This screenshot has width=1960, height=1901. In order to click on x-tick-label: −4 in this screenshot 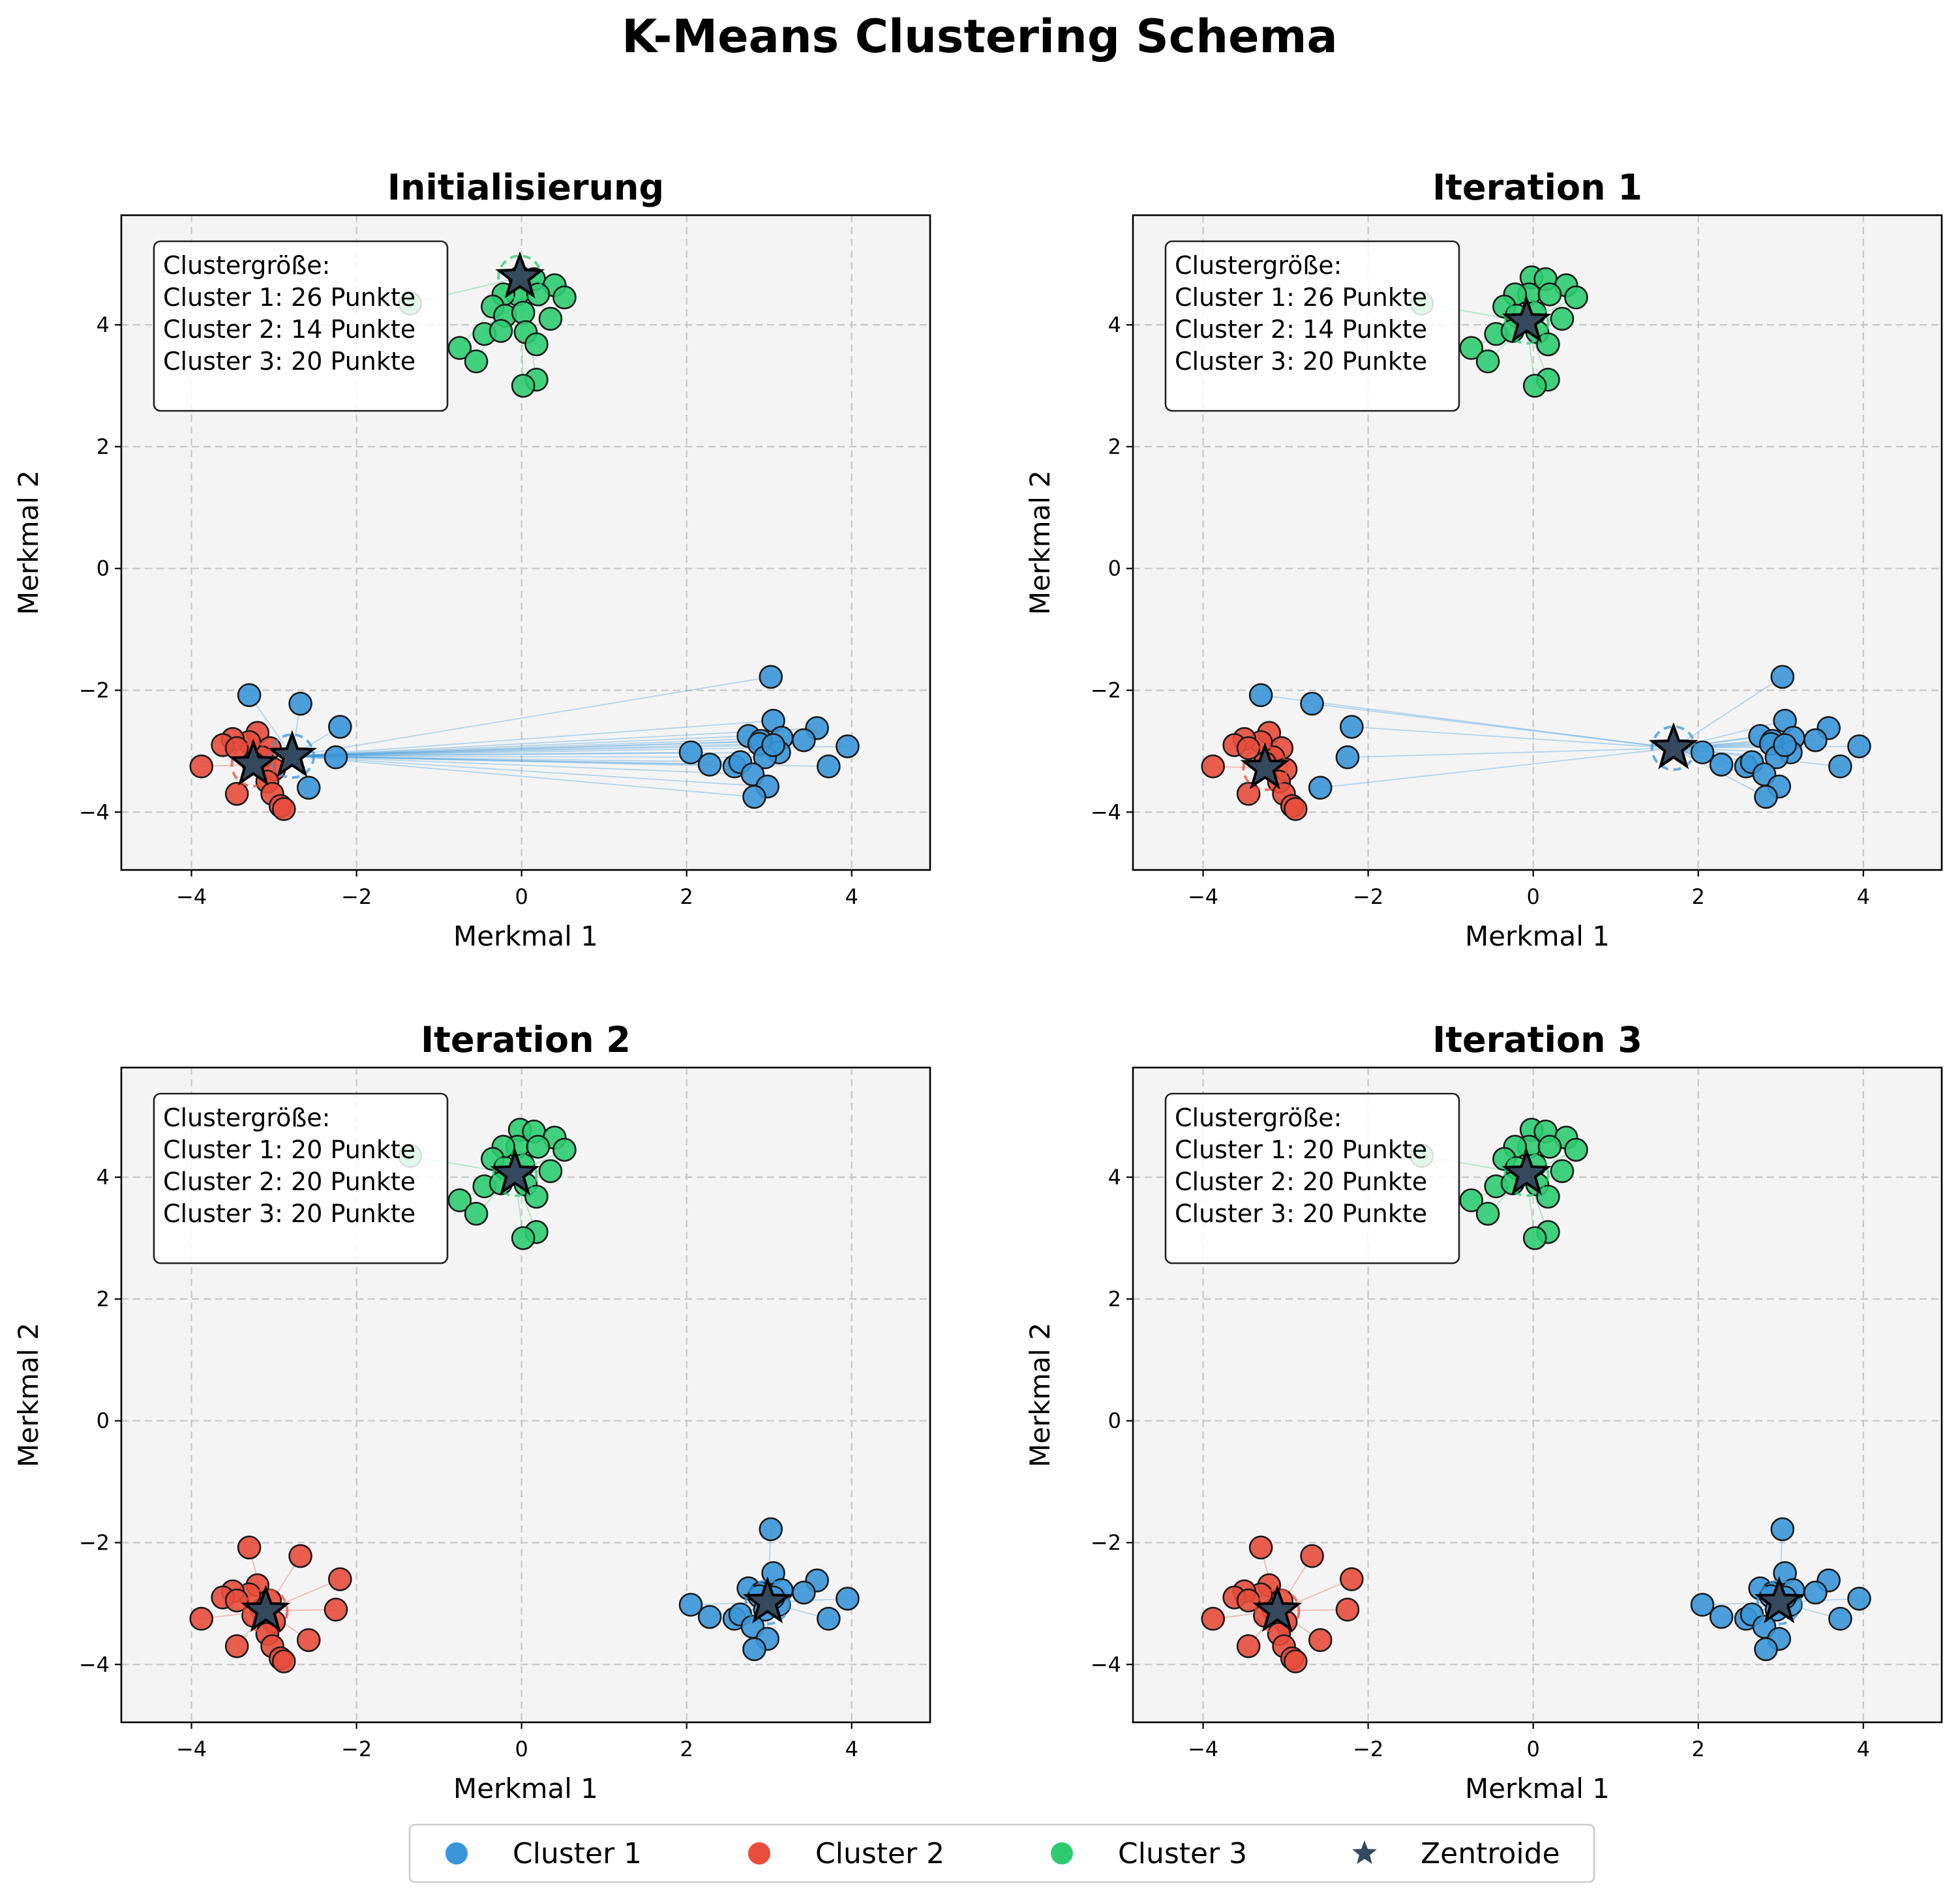, I will do `click(191, 896)`.